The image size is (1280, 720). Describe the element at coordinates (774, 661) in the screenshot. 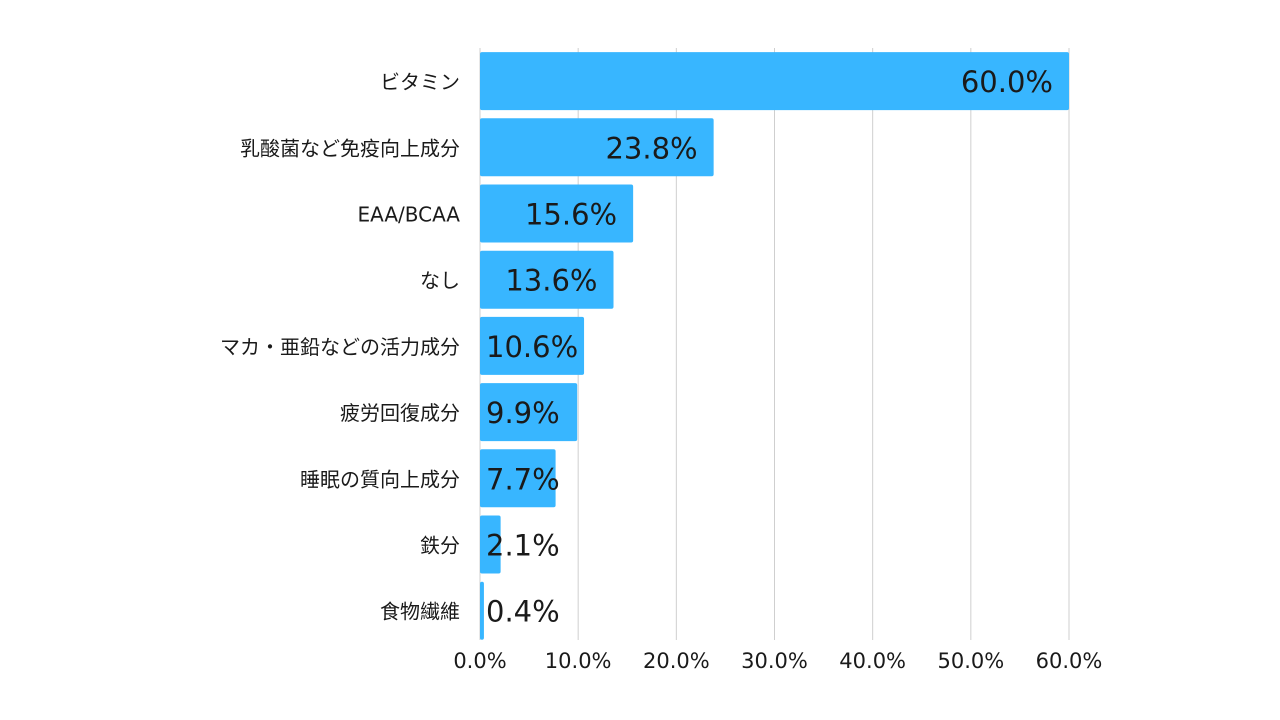

I see `x-tick-label: 30.0%` at that location.